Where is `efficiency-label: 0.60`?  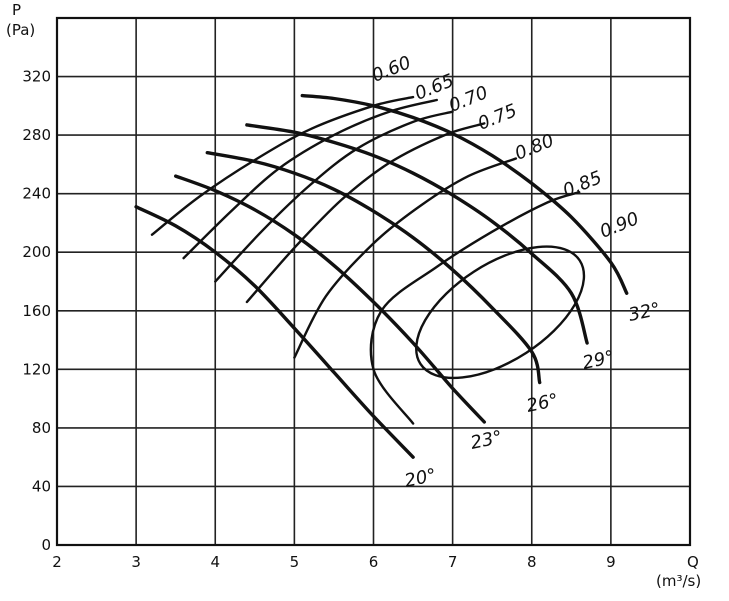
efficiency-label: 0.60 is located at coordinates (391, 69).